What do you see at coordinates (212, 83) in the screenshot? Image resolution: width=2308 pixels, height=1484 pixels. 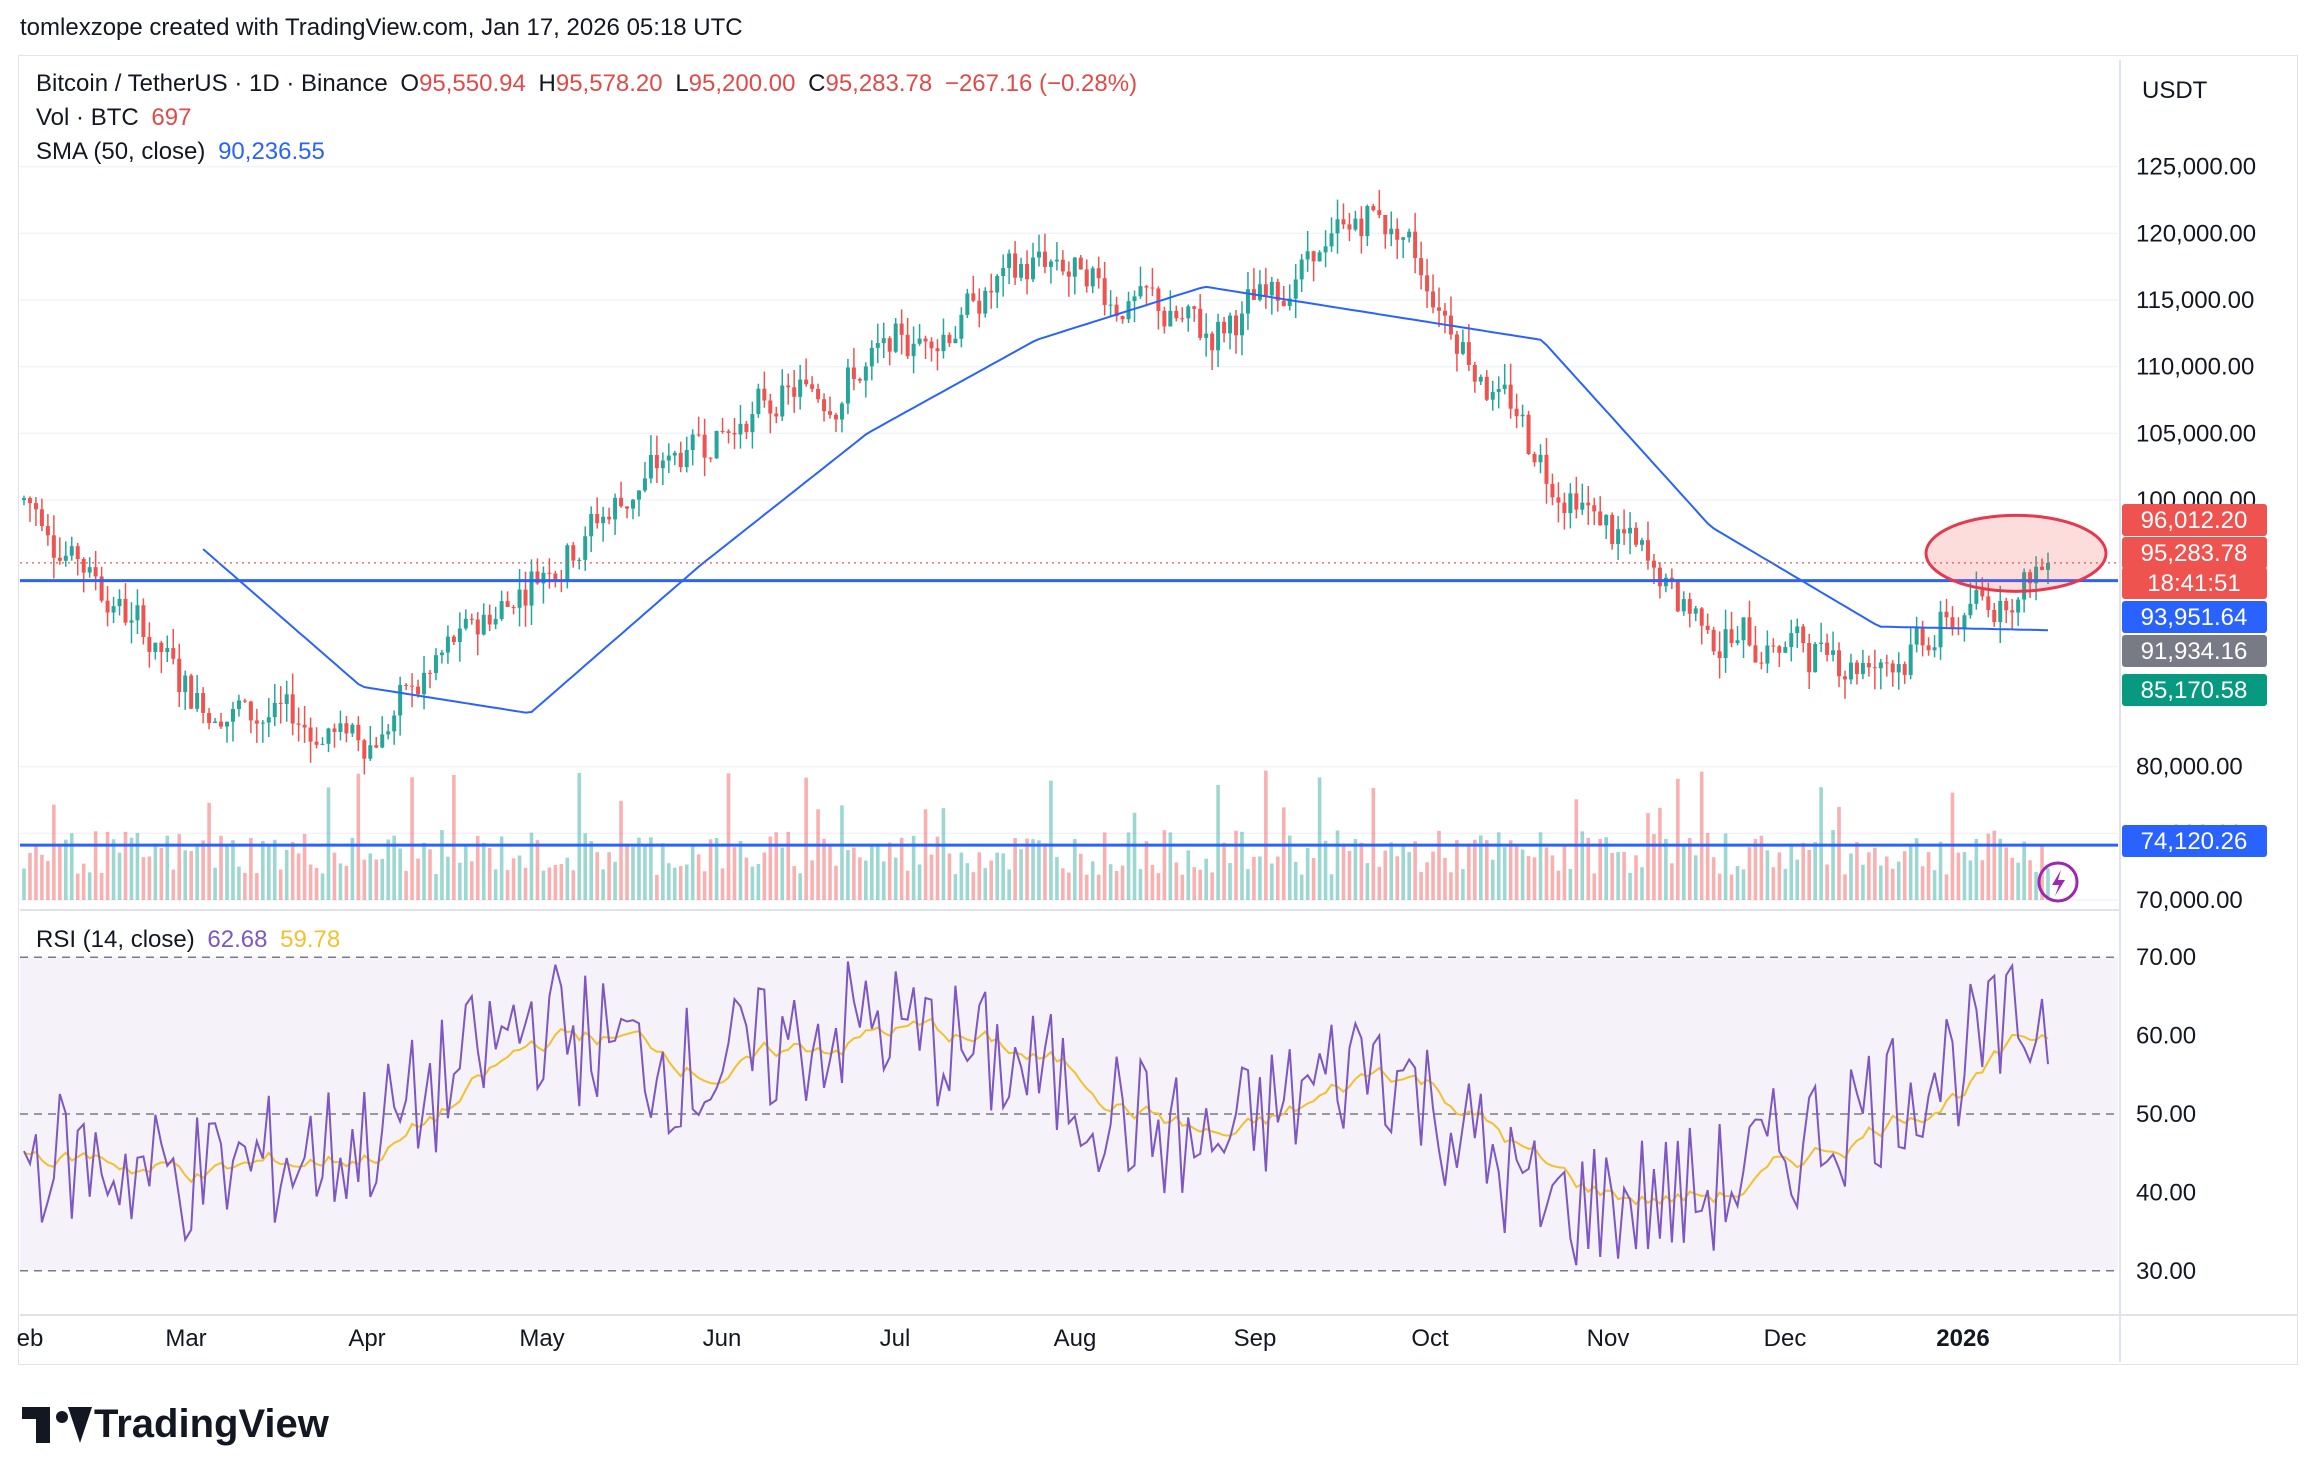 I see `symbol-name: Bitcoin / TetherUS · 1D · Binance` at bounding box center [212, 83].